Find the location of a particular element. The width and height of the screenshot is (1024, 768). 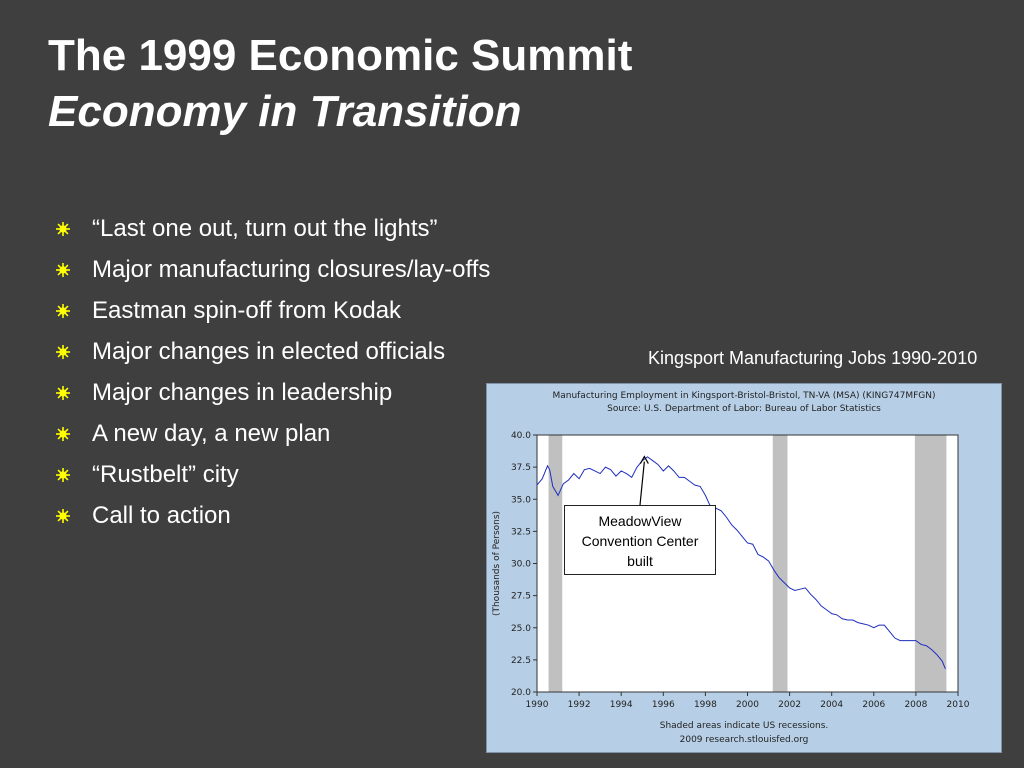

bullet-item: Call to action is located at coordinates (273, 515).